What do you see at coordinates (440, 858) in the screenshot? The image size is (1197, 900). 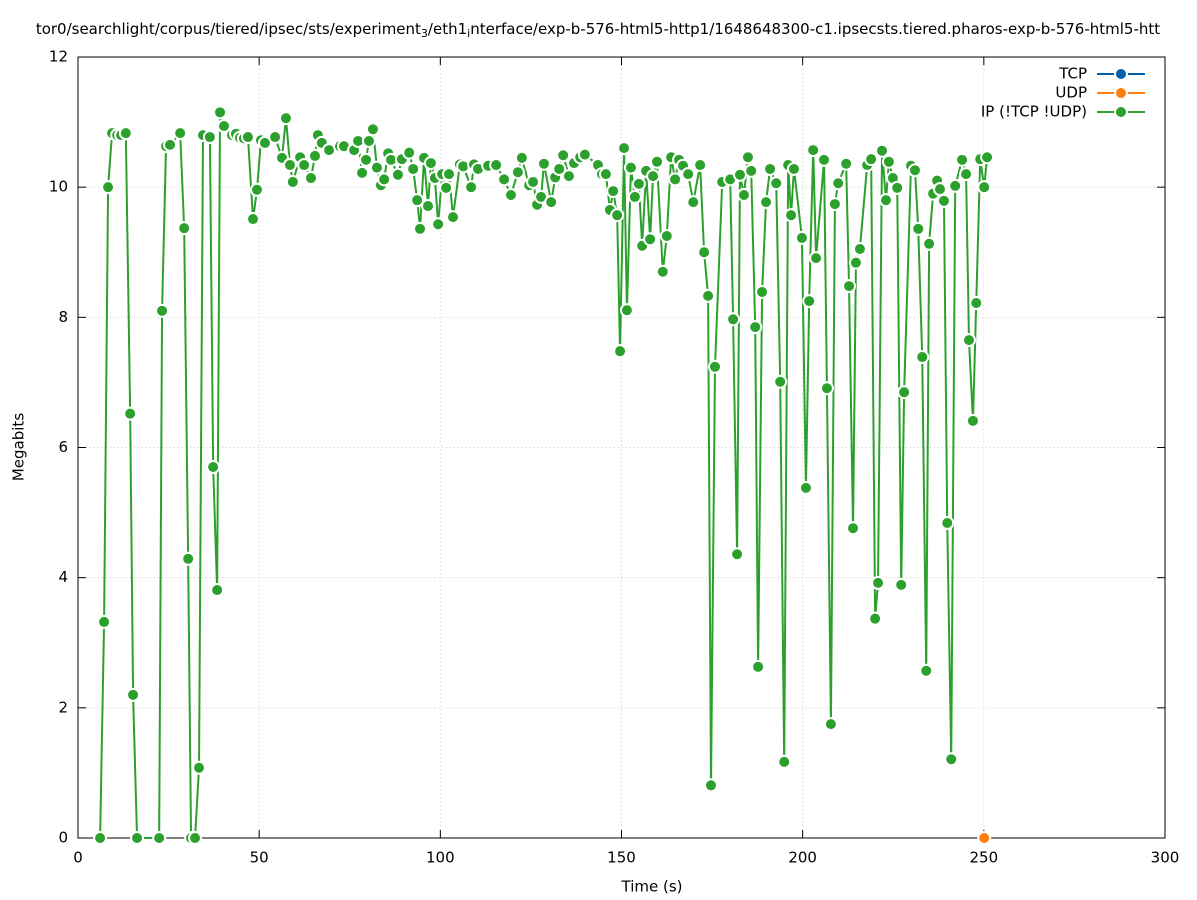 I see `x-tick-label: 100` at bounding box center [440, 858].